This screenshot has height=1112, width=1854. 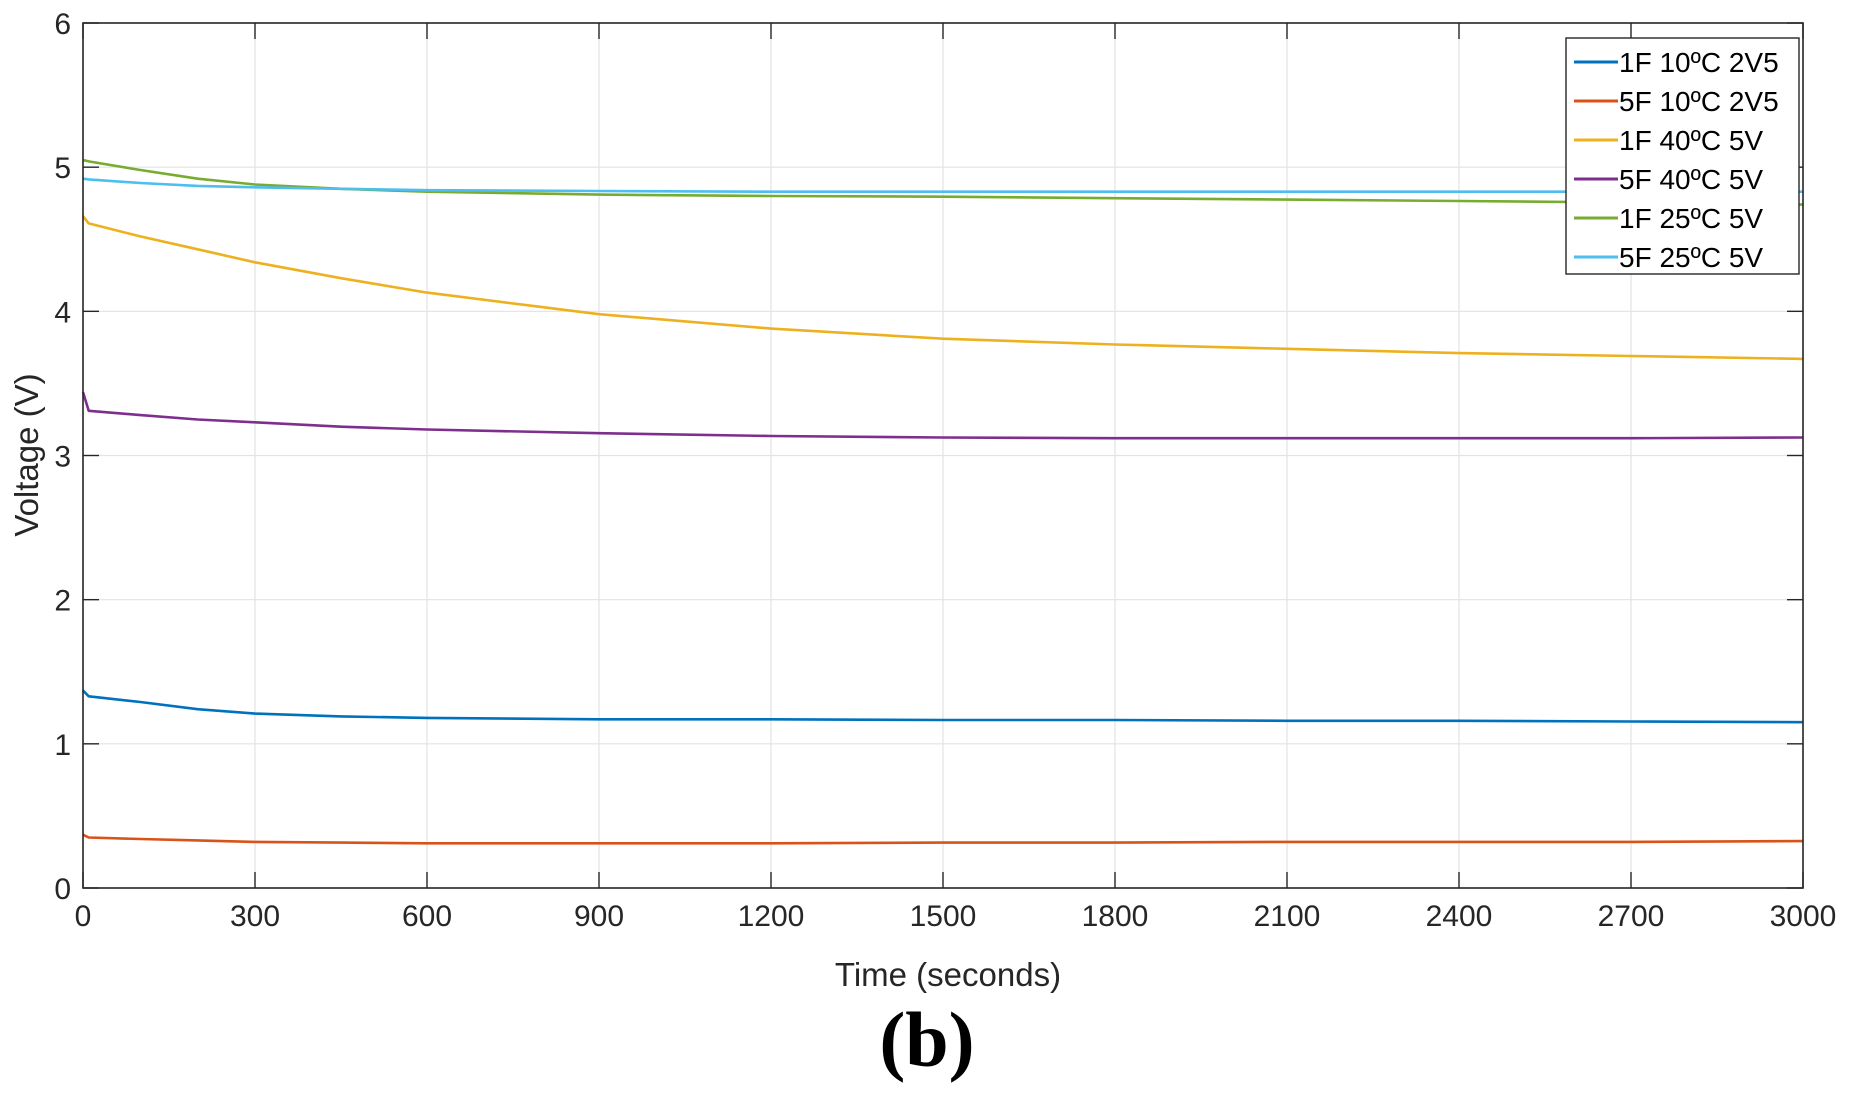 What do you see at coordinates (1699, 101) in the screenshot?
I see `legend-entry-label: 5F 10ºC 2V5` at bounding box center [1699, 101].